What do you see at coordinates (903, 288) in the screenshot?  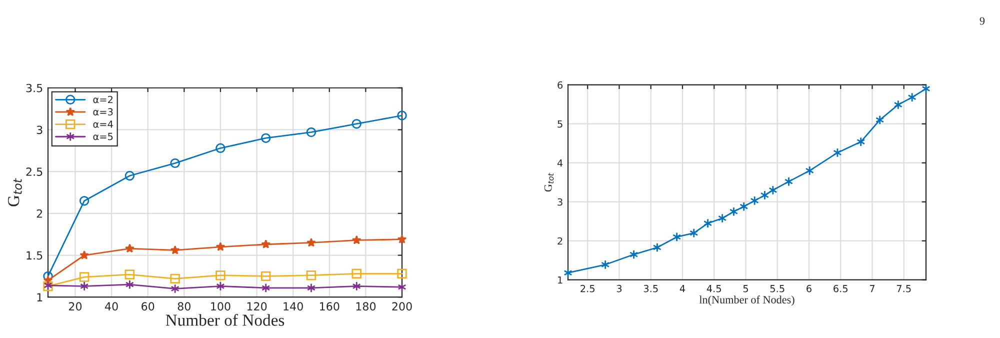 I see `x-tick-label: 7.5` at bounding box center [903, 288].